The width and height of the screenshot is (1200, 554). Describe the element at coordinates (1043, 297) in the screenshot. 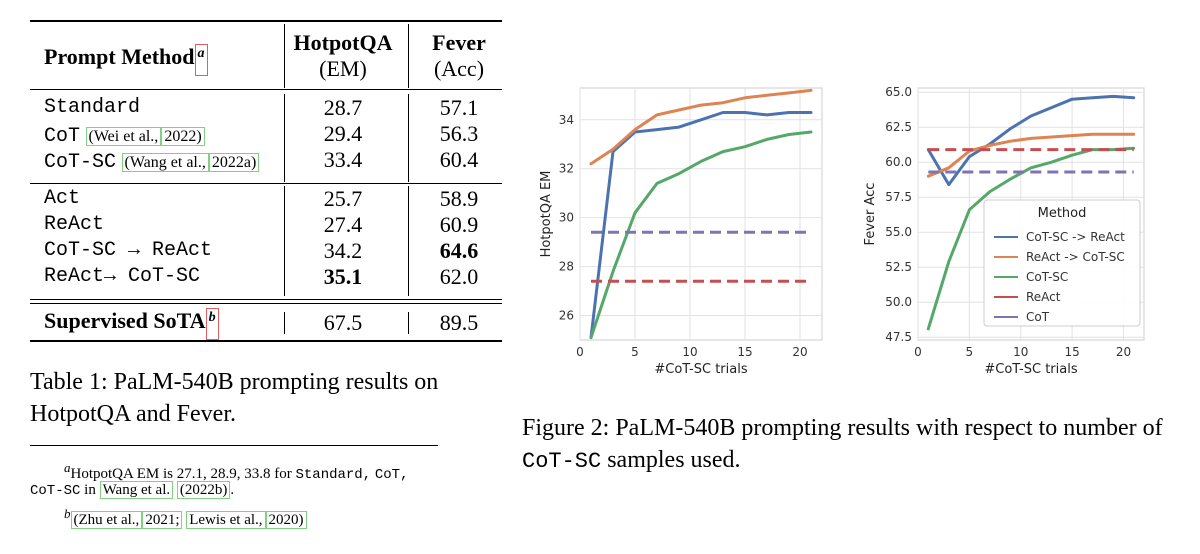

I see `legend-entry-react: ReAct` at that location.